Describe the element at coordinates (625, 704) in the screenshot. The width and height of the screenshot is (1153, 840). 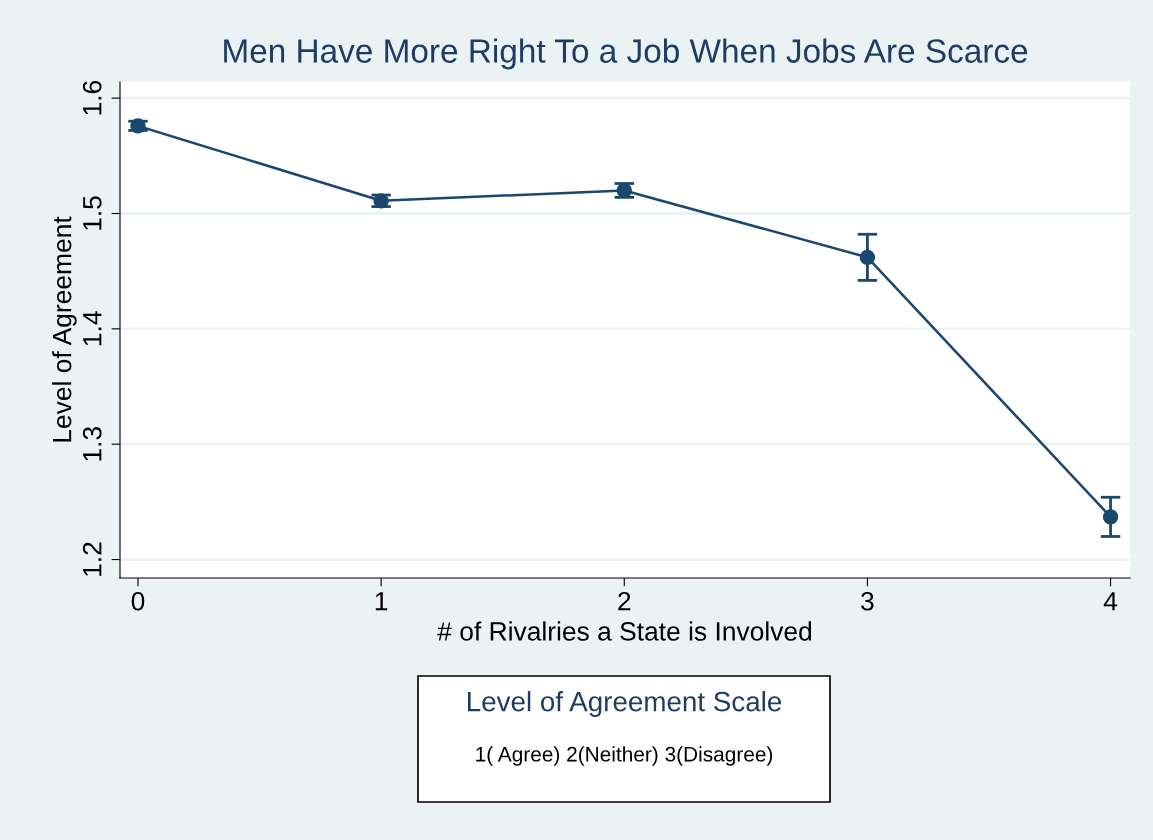
I see `text: Level of Agreement Scale` at that location.